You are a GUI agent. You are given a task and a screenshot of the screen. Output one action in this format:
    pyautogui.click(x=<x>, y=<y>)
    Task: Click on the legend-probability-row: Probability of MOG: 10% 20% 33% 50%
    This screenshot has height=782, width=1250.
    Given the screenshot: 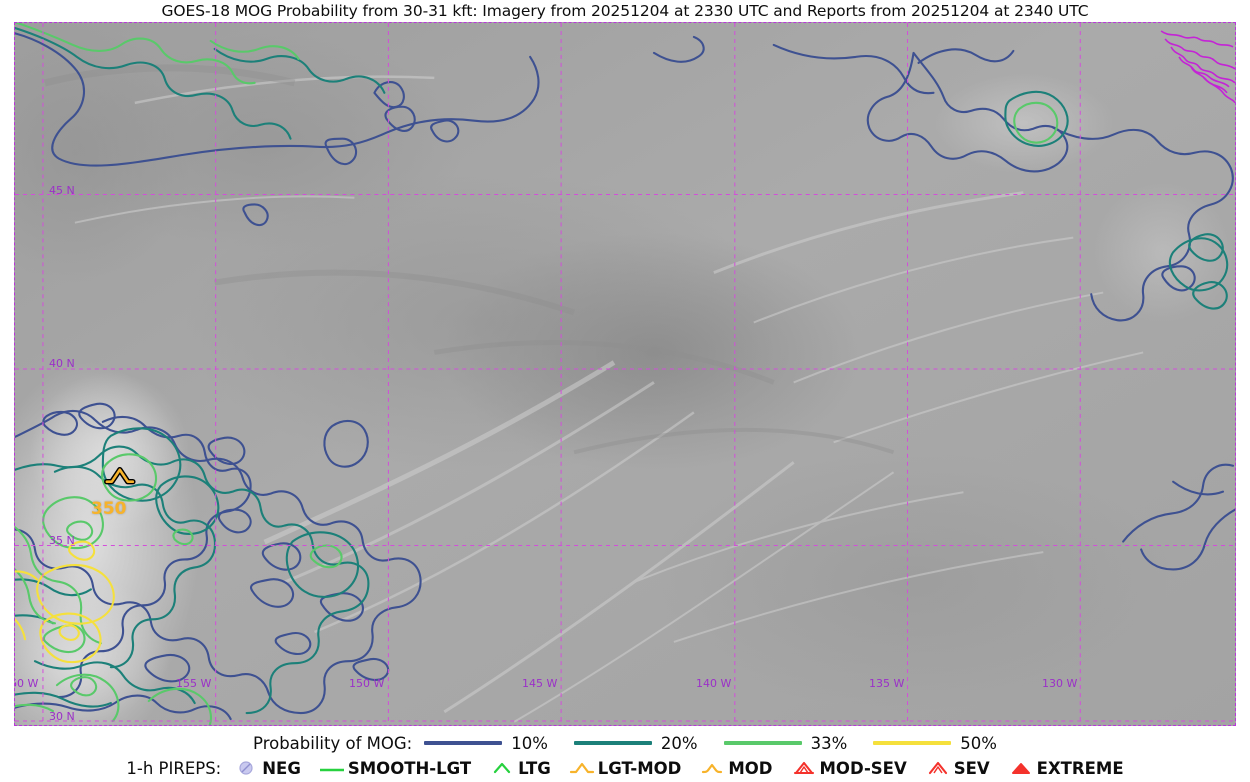 What is the action you would take?
    pyautogui.click(x=625, y=743)
    